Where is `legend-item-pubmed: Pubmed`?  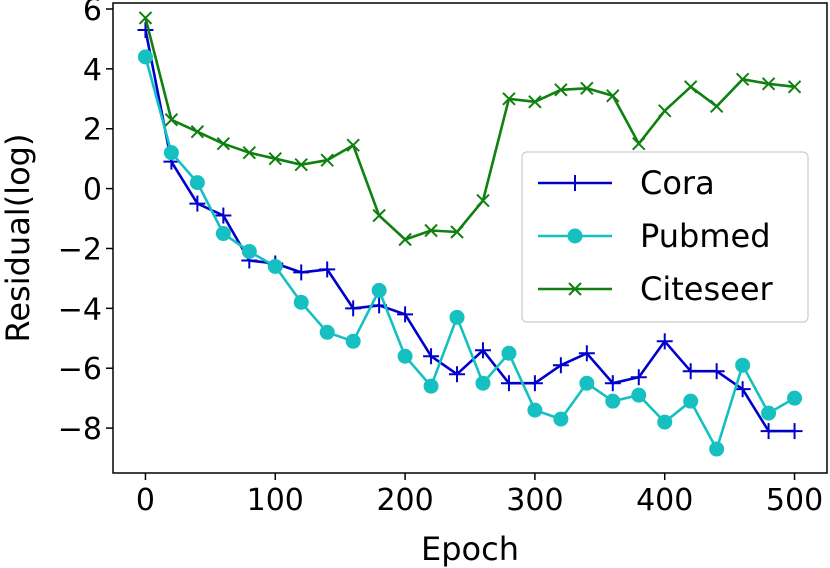 legend-item-pubmed: Pubmed is located at coordinates (654, 236).